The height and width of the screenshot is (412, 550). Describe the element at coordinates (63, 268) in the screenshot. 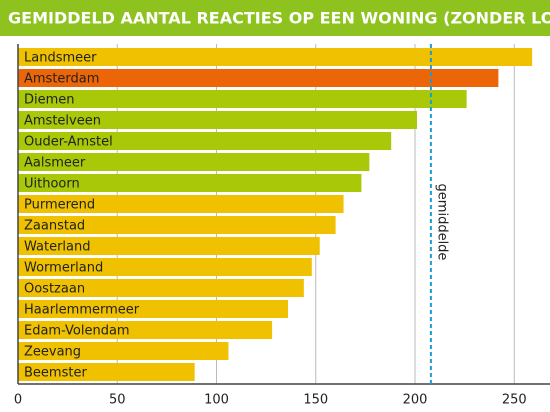

I see `bar-label: Wormerland` at that location.